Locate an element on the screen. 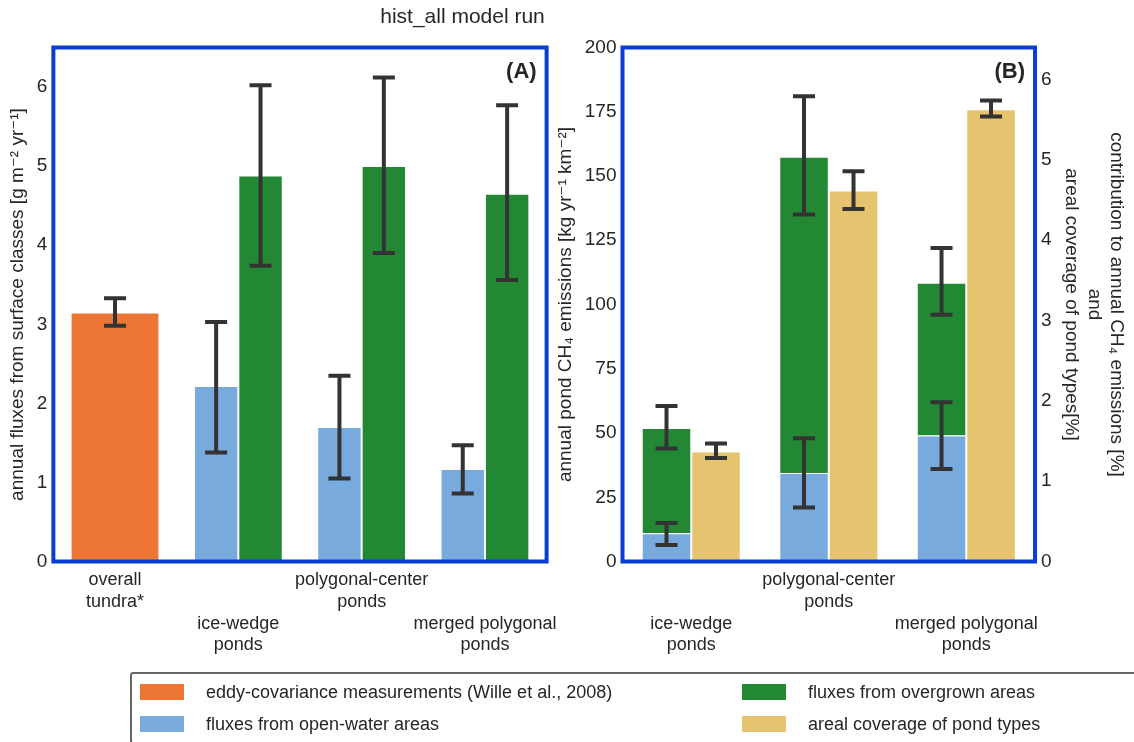  y-tick-label: 100 is located at coordinates (600, 303).